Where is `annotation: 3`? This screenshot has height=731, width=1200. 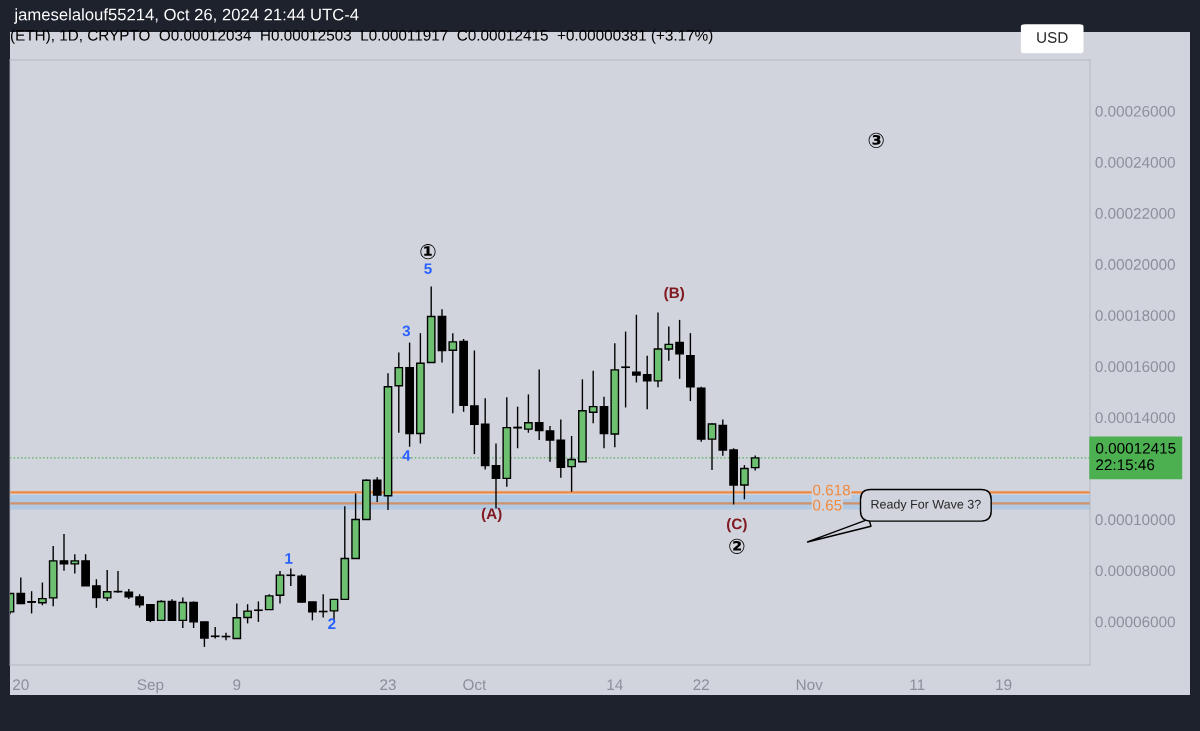
annotation: 3 is located at coordinates (406, 331).